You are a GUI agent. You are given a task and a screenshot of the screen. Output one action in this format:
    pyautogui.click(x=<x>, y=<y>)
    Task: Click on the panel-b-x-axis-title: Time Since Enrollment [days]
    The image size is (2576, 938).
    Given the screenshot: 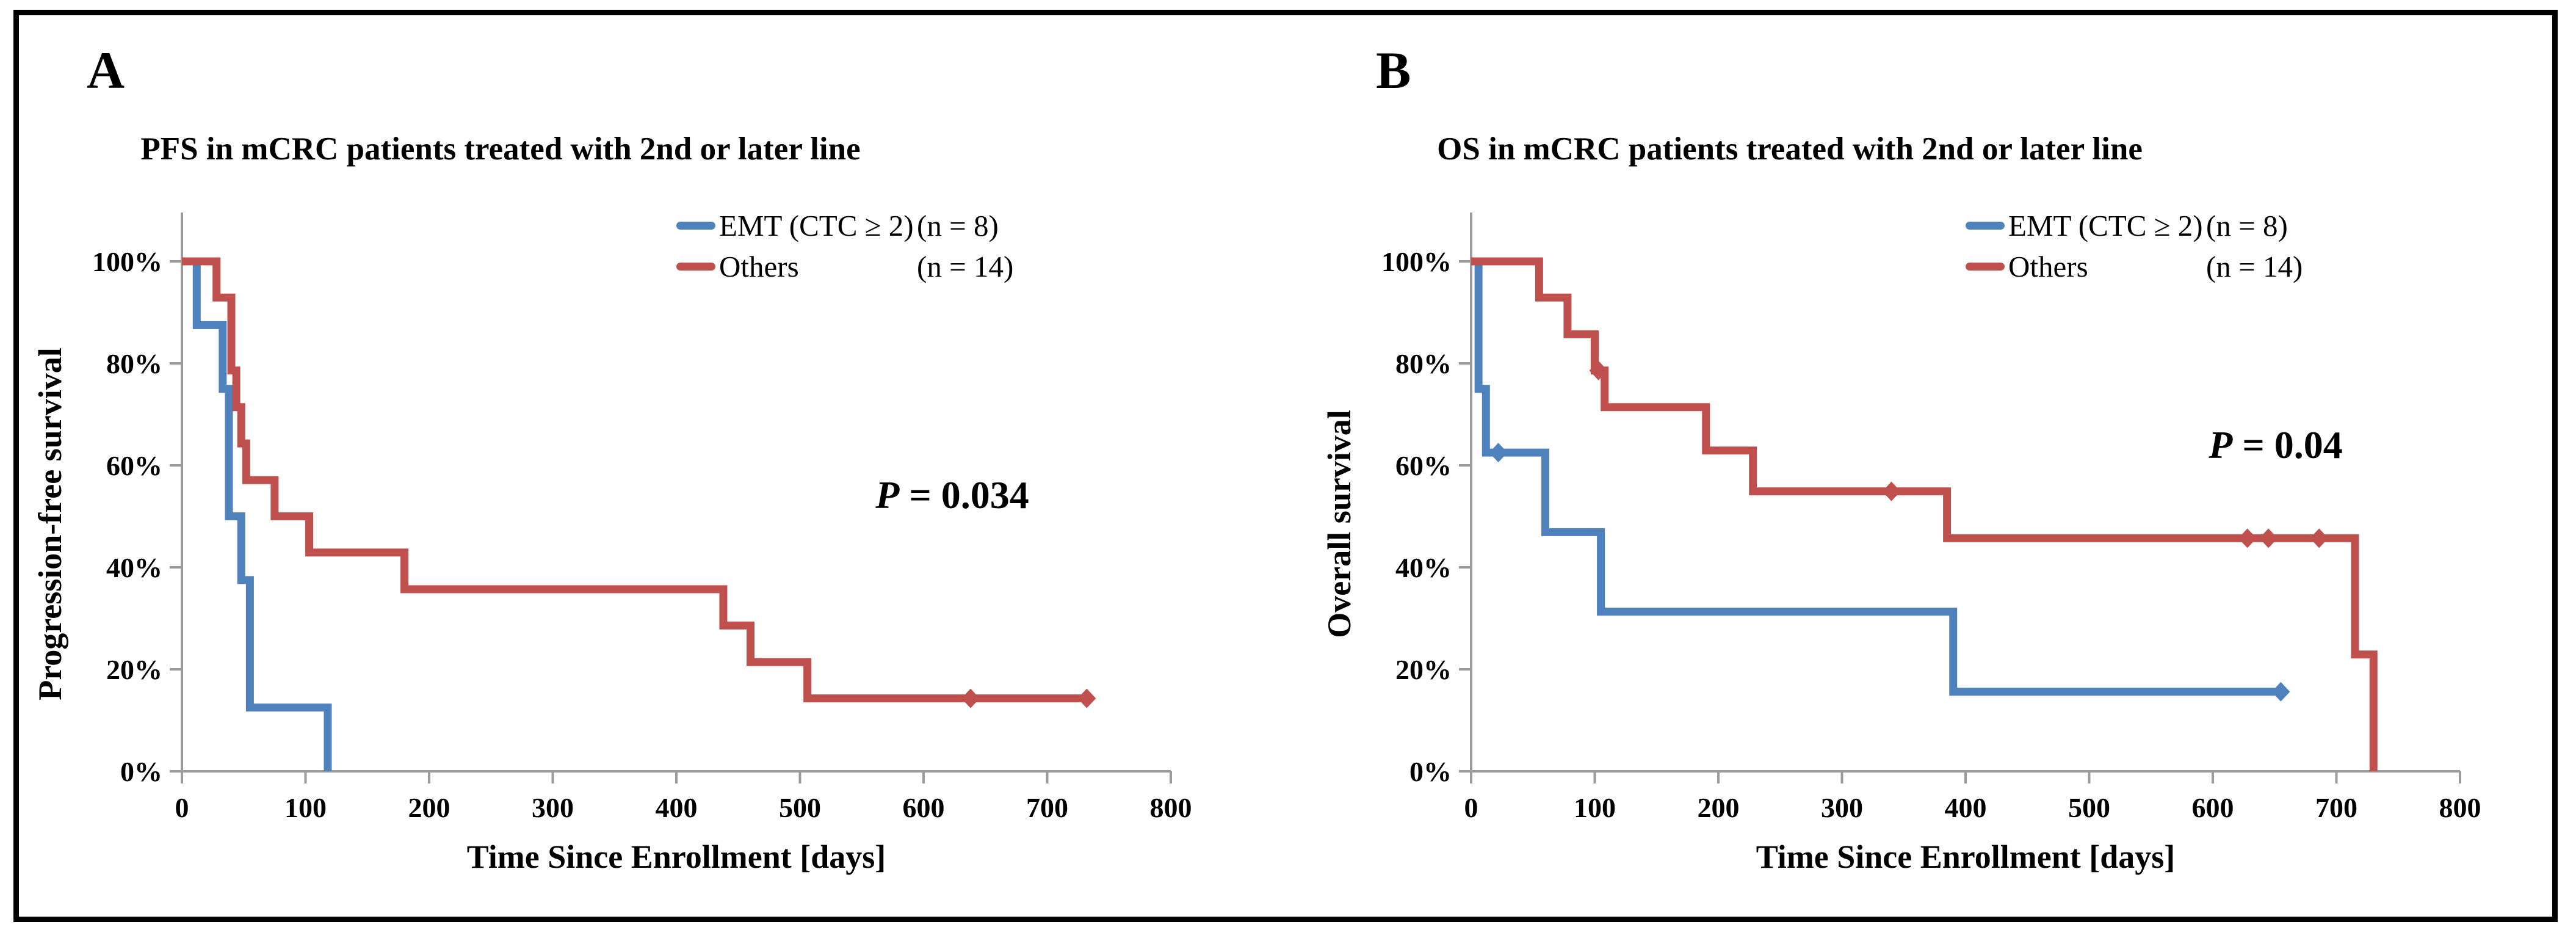 What is the action you would take?
    pyautogui.click(x=1966, y=857)
    